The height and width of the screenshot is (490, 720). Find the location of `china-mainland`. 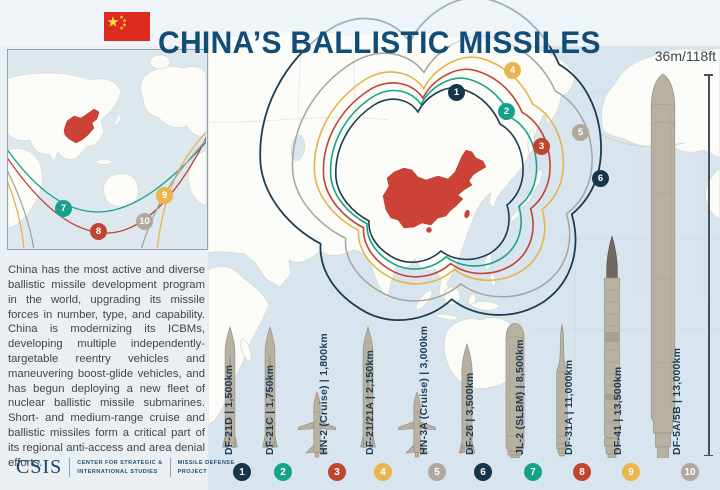

china-mainland is located at coordinates (434, 189).